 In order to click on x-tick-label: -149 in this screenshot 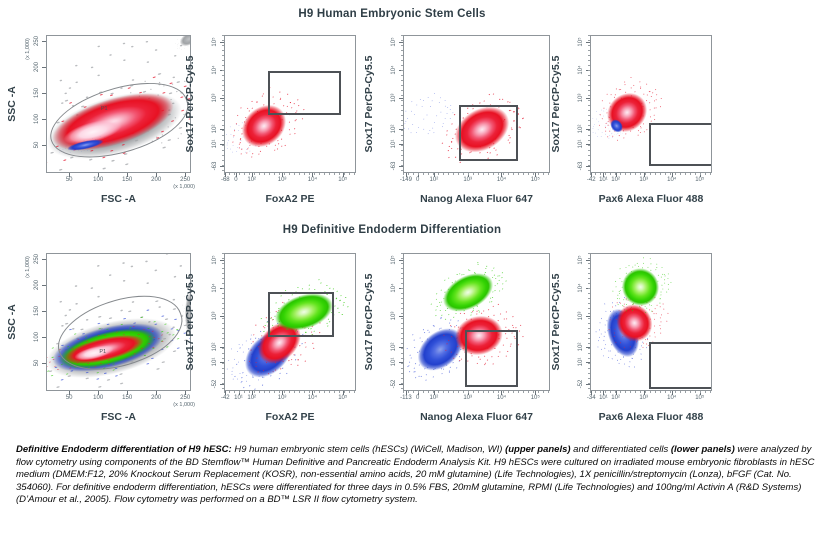, I will do `click(405, 180)`.